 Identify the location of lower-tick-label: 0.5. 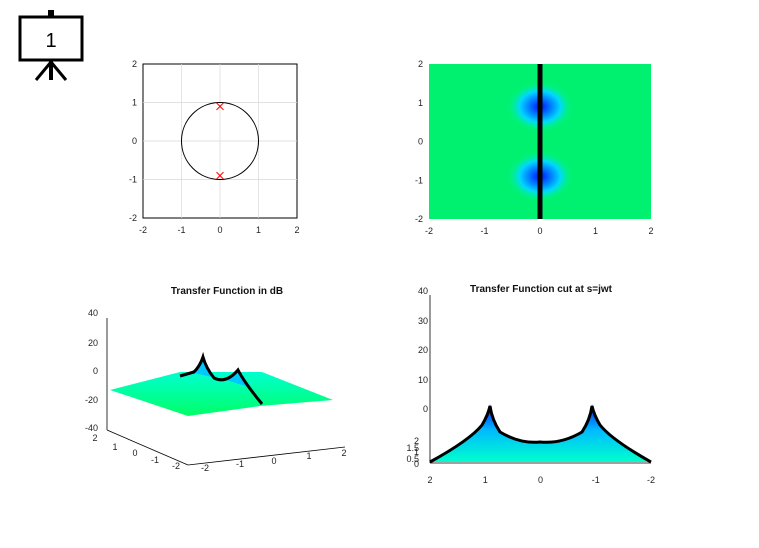
(412, 459).